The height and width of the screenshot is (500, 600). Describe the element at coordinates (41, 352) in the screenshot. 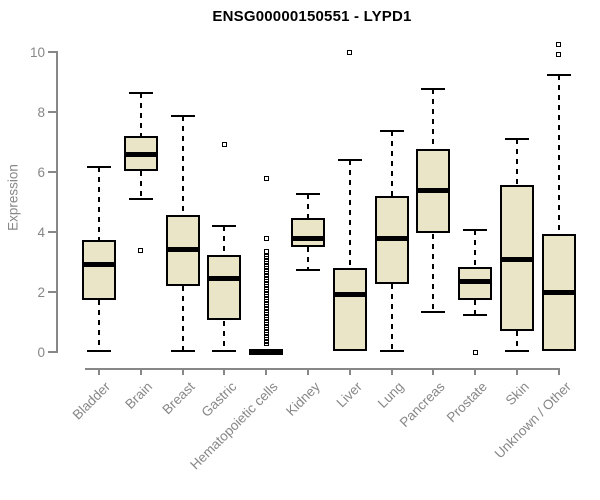

I see `y-tick-label: 0` at that location.